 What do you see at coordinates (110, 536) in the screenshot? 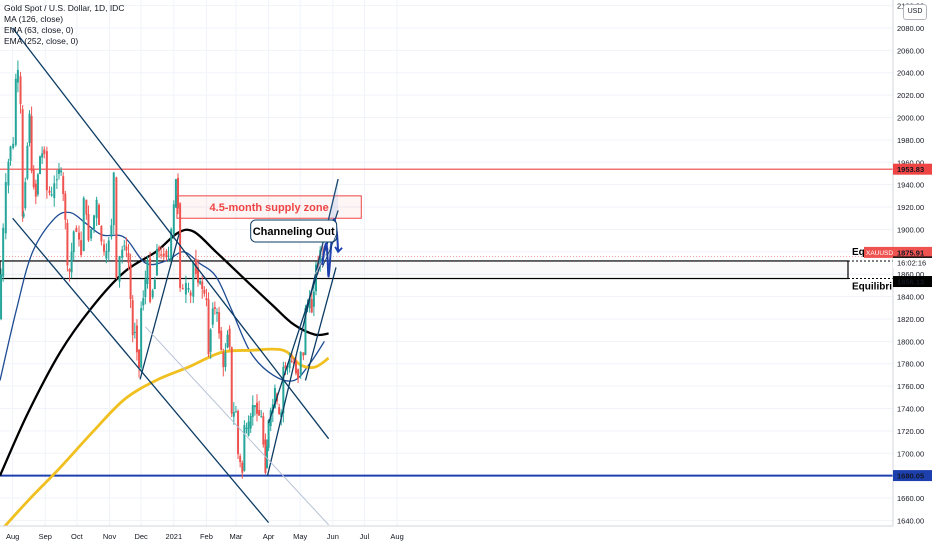
I see `time-tick-label: Nov` at bounding box center [110, 536].